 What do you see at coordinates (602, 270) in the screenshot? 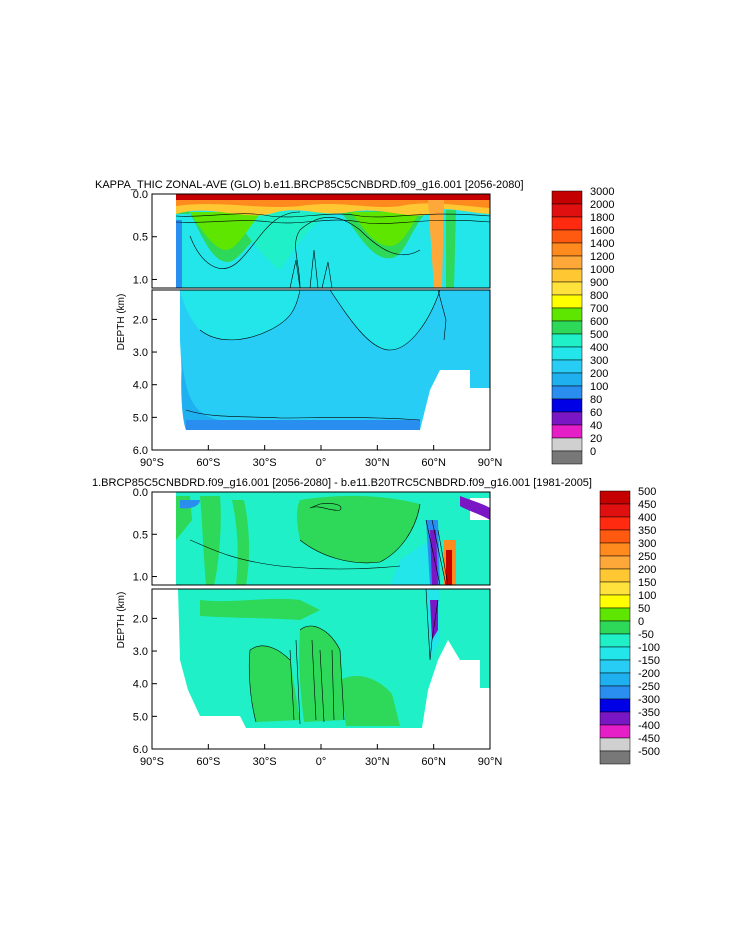
I see `colorbar-label: 1000` at bounding box center [602, 270].